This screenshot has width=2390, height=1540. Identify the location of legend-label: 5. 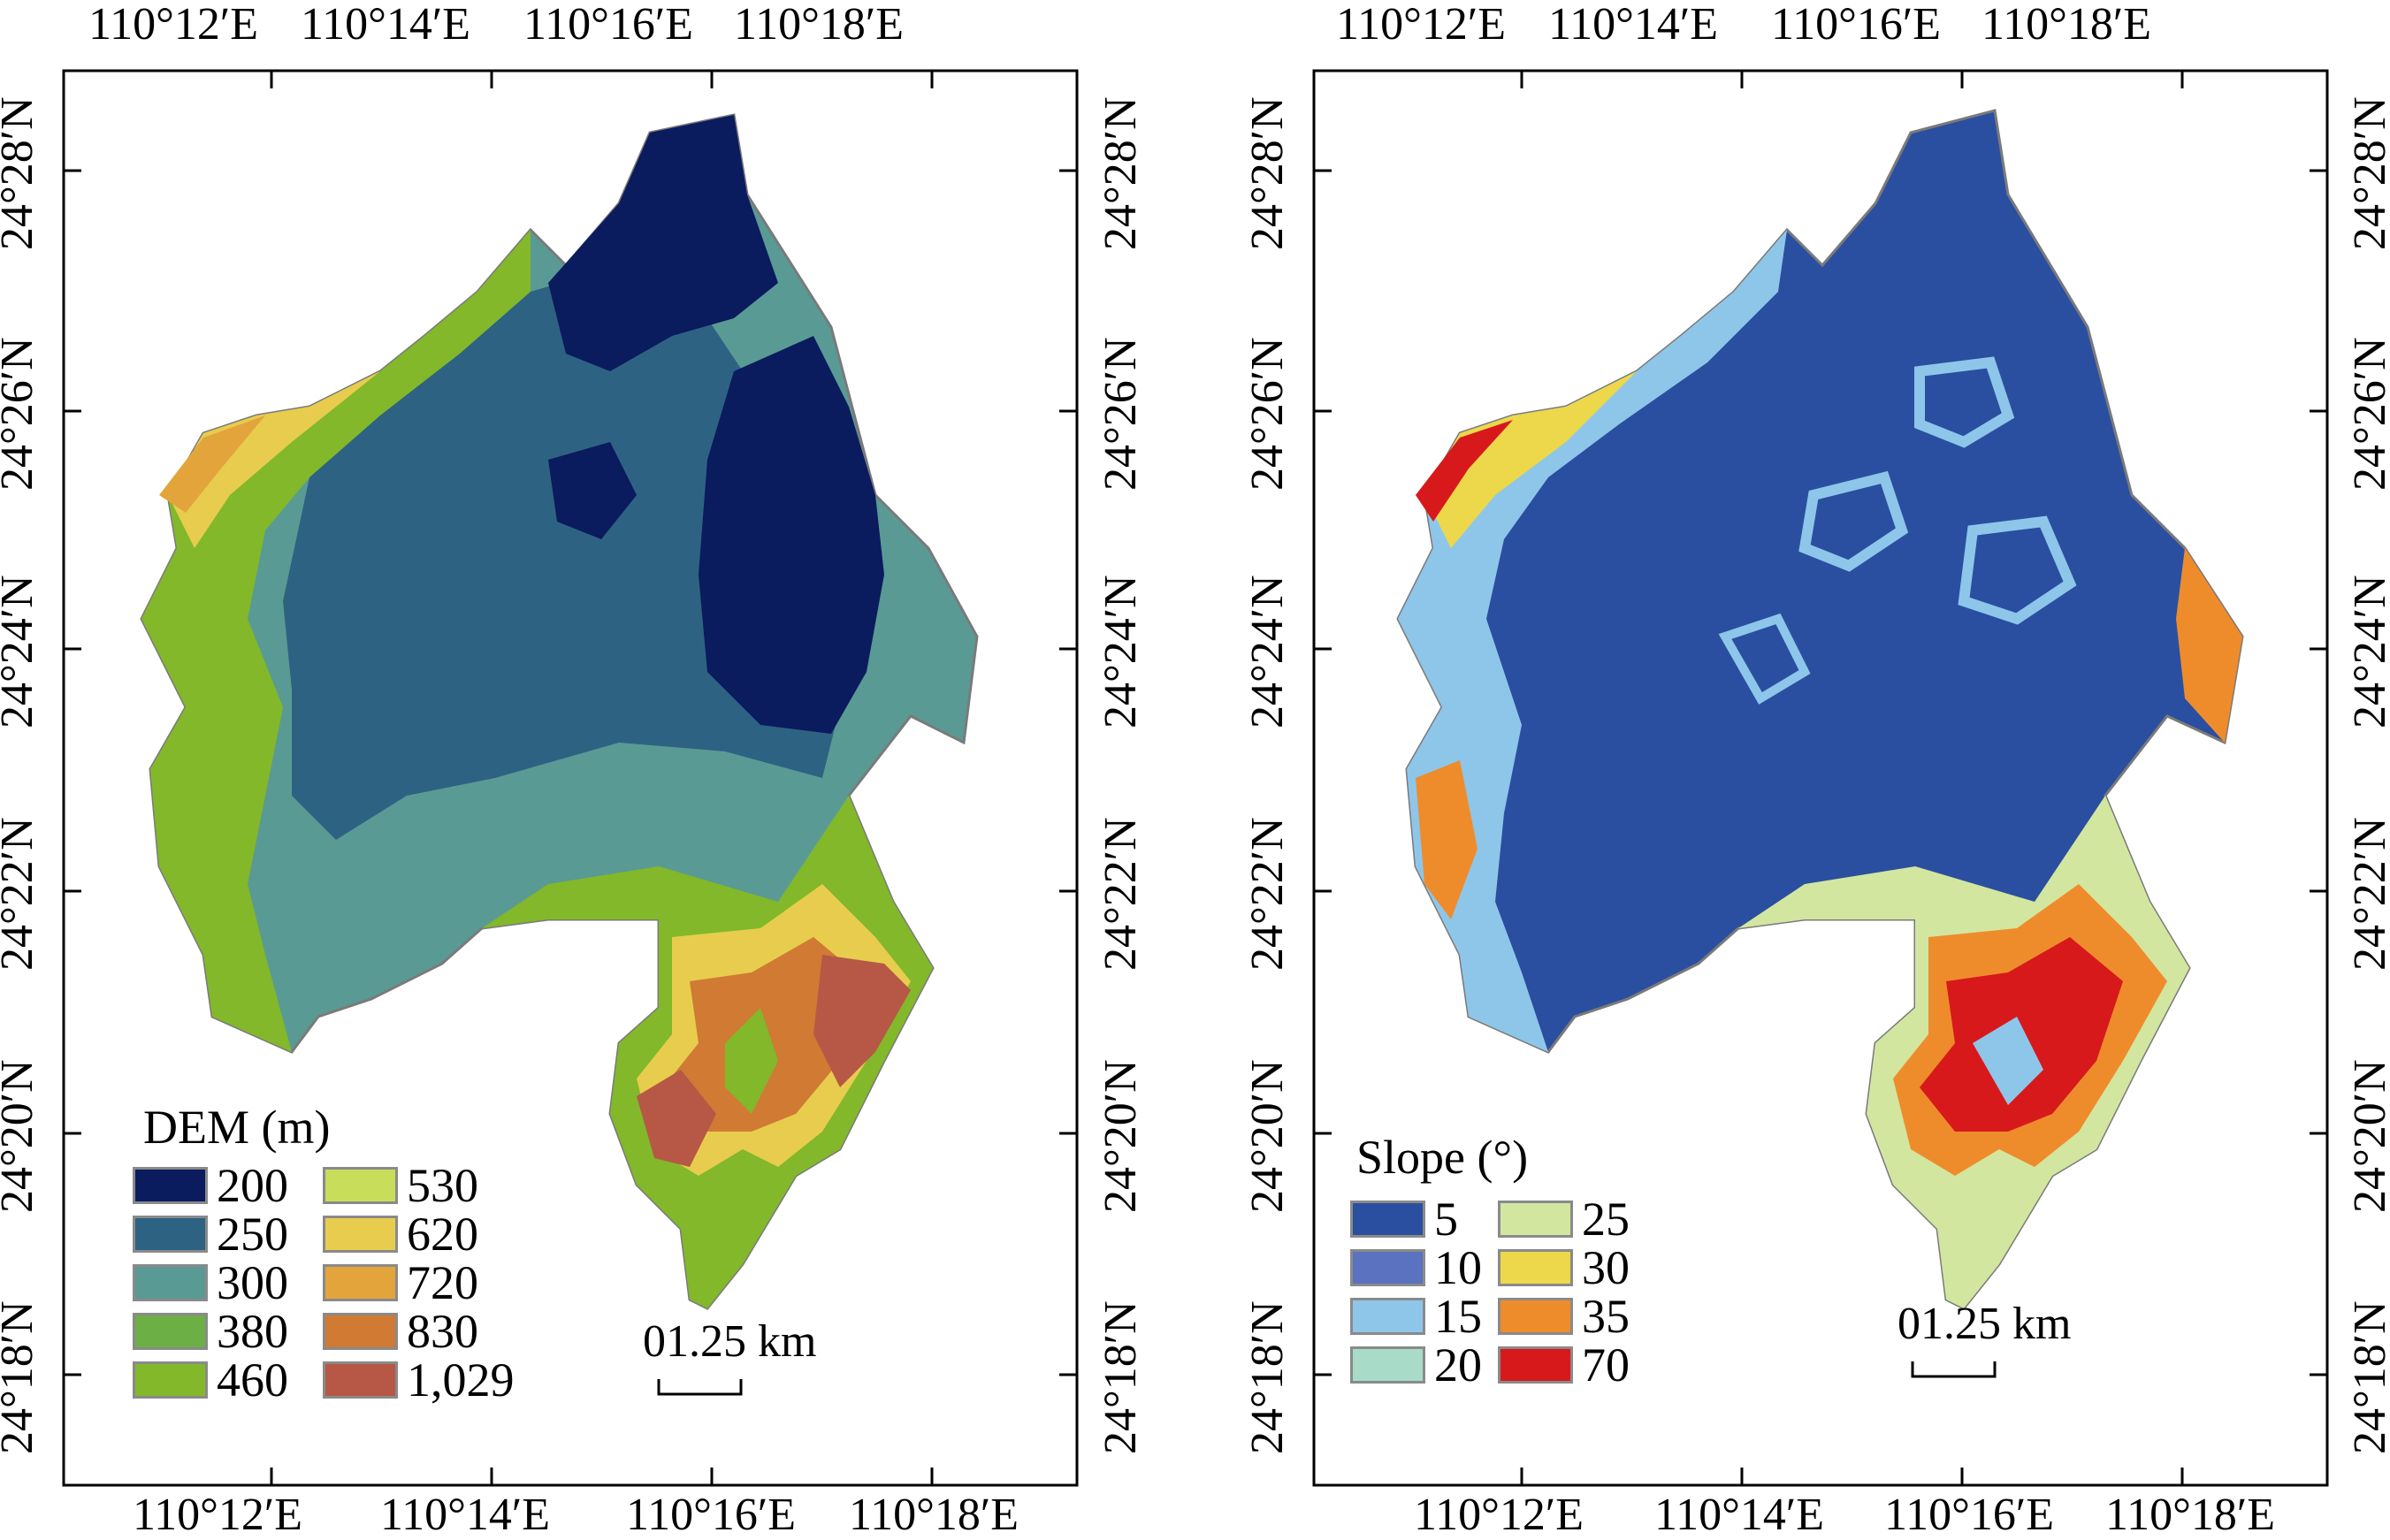
(1446, 1220).